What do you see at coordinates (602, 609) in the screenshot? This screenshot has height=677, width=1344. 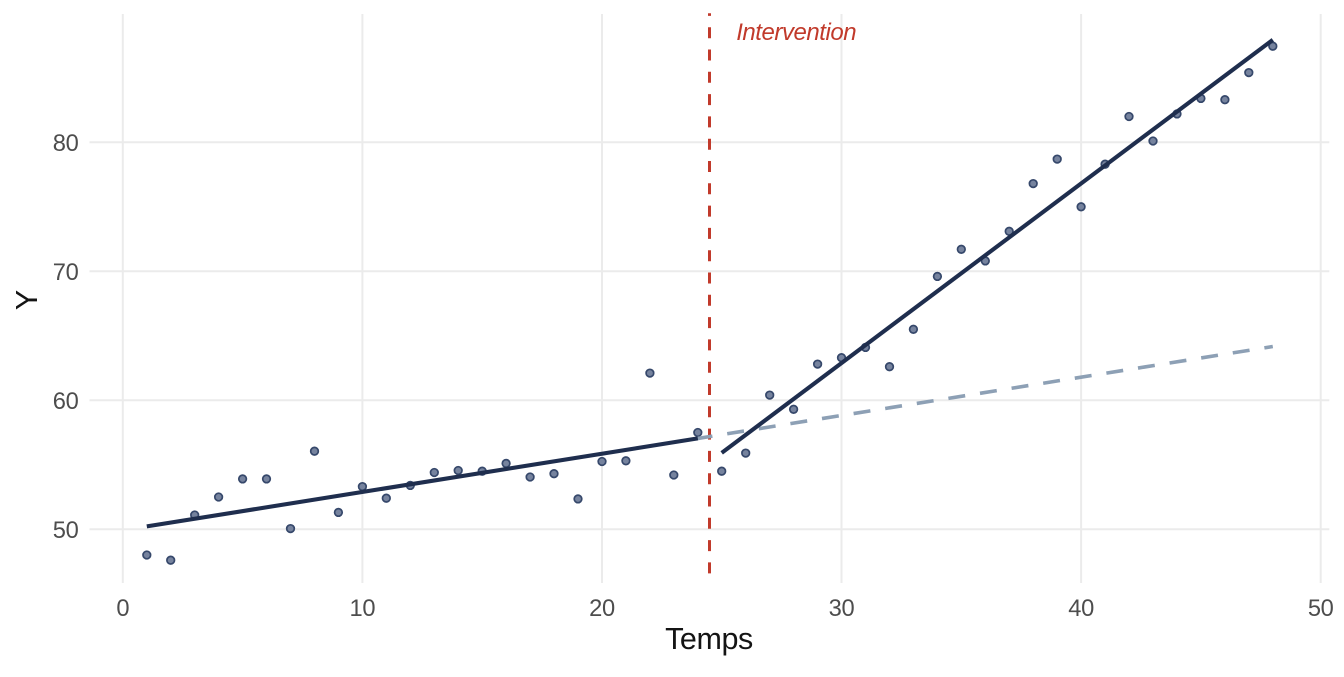 I see `svg-text: 20` at bounding box center [602, 609].